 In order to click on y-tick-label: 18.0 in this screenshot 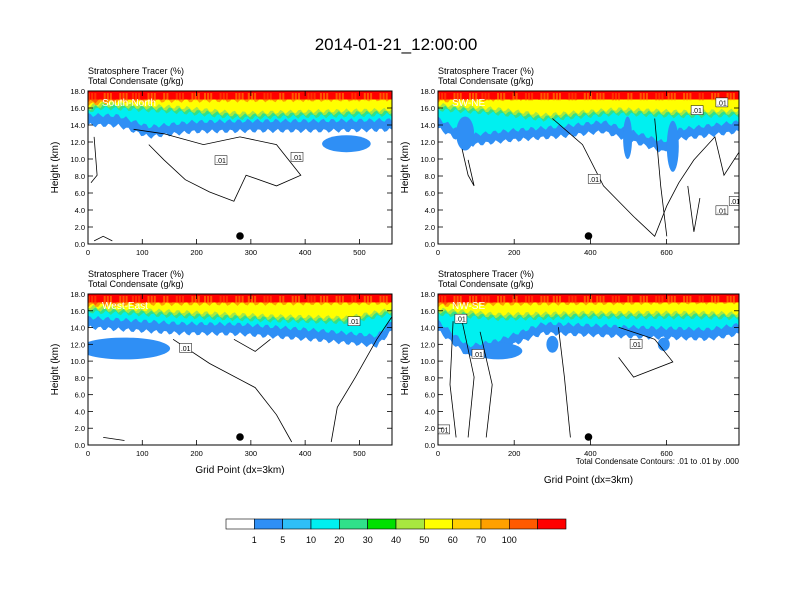, I will do `click(77, 91)`.